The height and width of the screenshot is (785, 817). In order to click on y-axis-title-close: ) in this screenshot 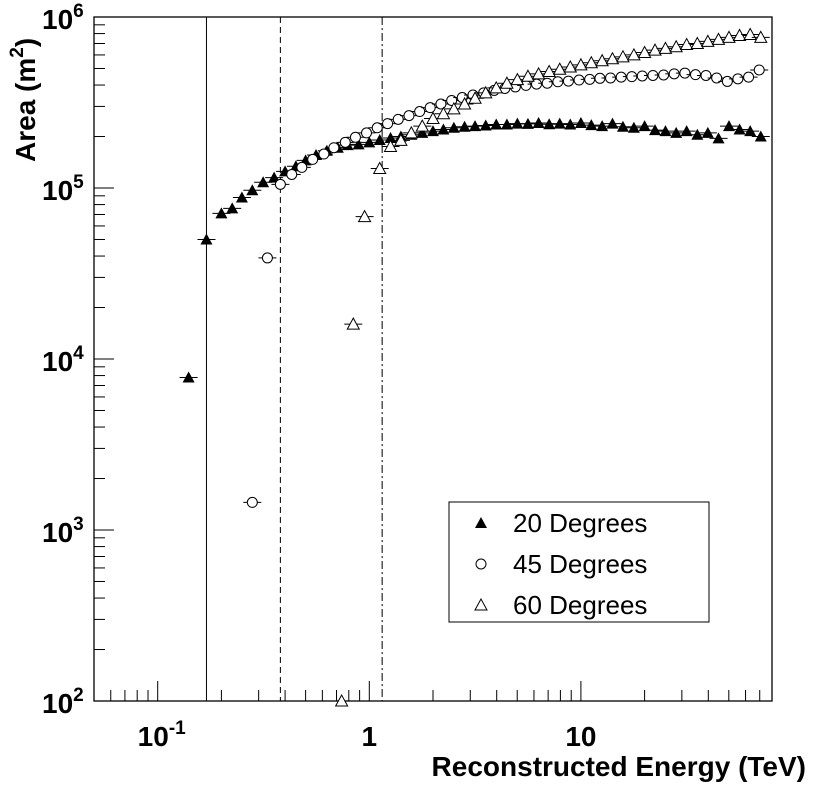, I will do `click(25, 42)`.